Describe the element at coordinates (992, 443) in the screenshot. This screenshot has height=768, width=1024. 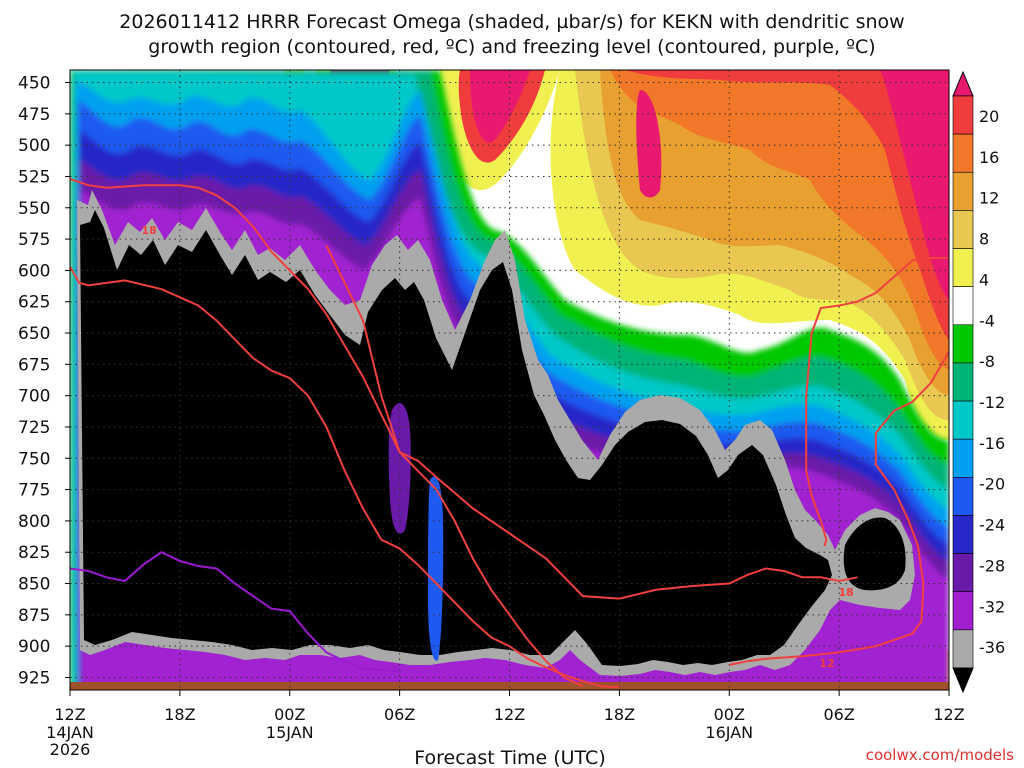
I see `colorbar-label: -16` at that location.